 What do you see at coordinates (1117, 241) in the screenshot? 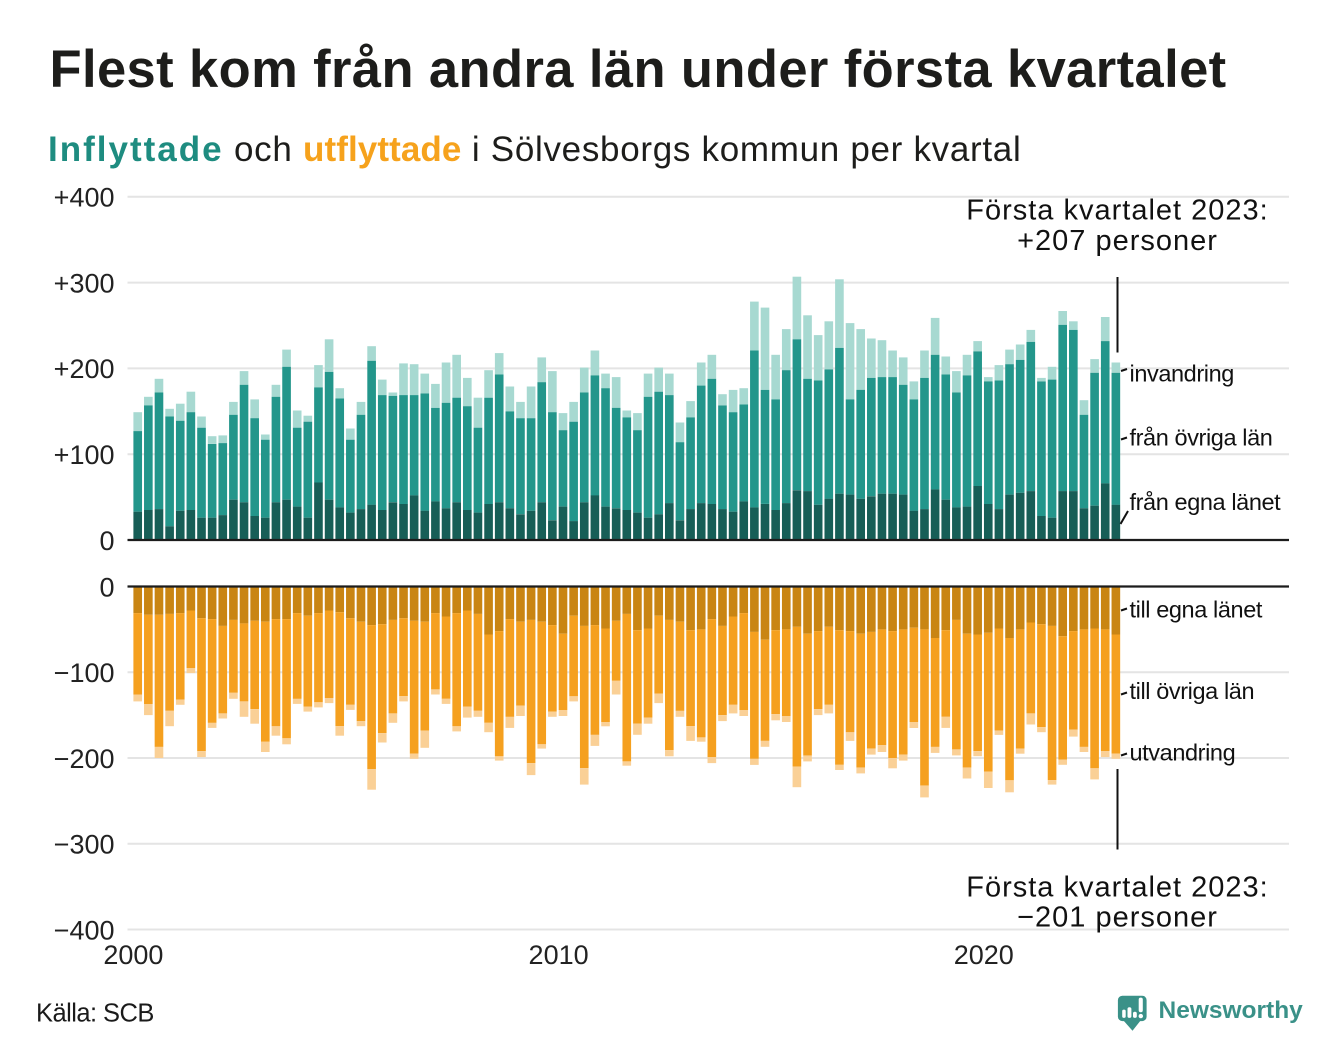
I see `svg-text: +207 personer` at bounding box center [1117, 241].